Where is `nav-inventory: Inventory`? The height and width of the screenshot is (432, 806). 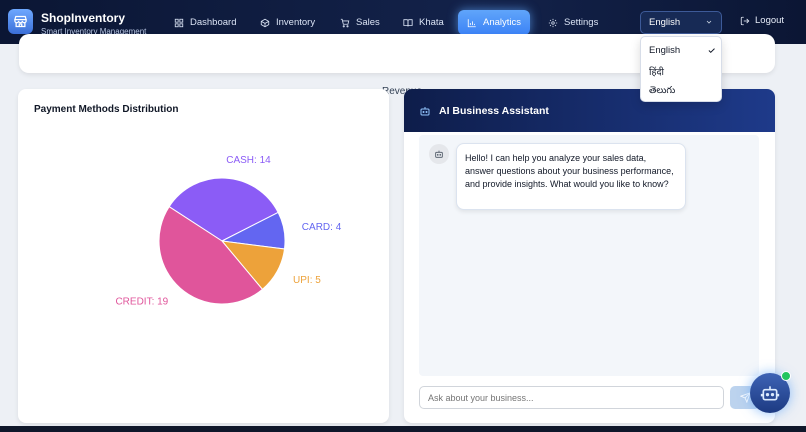
nav-inventory: Inventory is located at coordinates (287, 22).